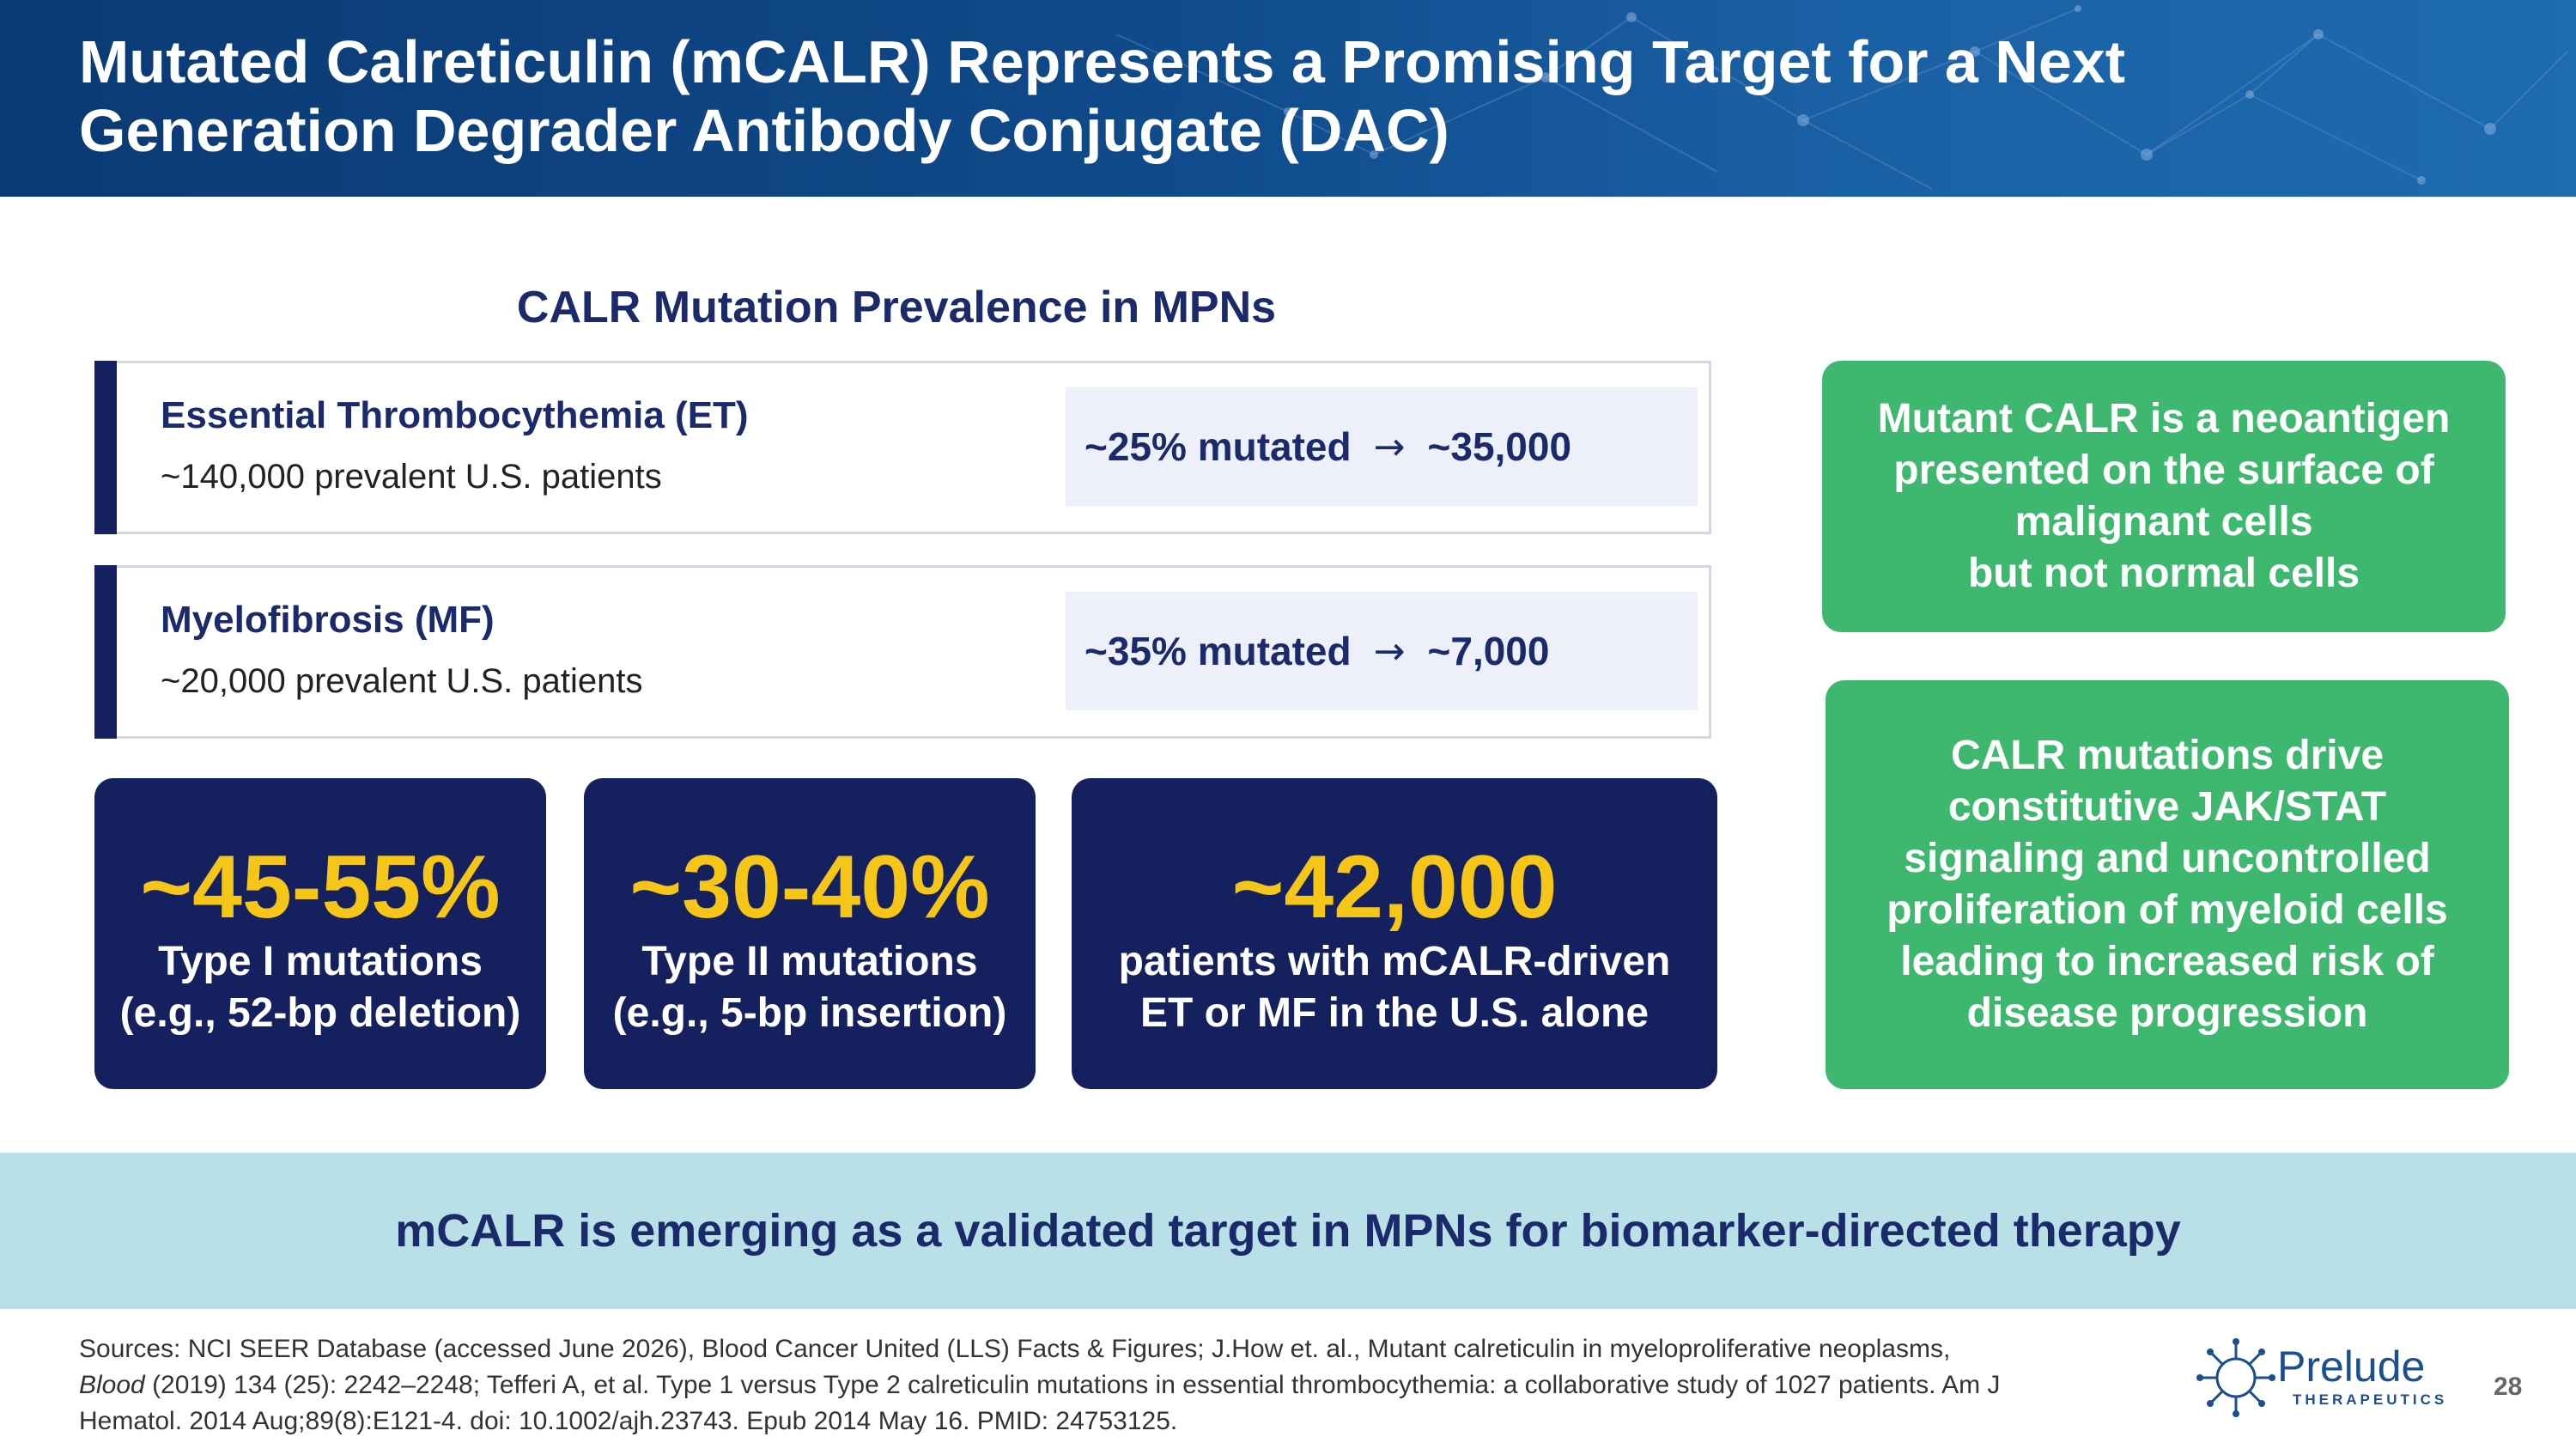 The width and height of the screenshot is (2576, 1449). What do you see at coordinates (2163, 573) in the screenshot?
I see `callout-line: but not normal cells` at bounding box center [2163, 573].